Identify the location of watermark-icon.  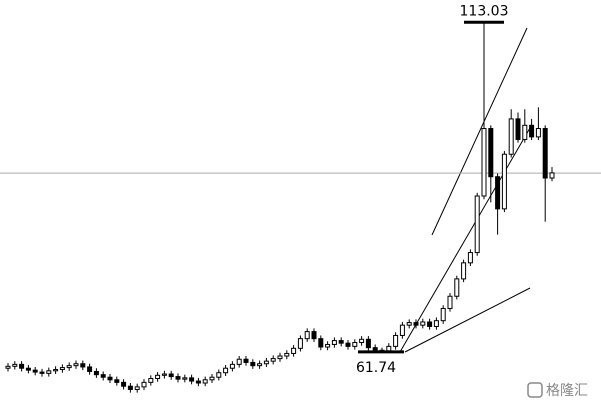
(535, 390).